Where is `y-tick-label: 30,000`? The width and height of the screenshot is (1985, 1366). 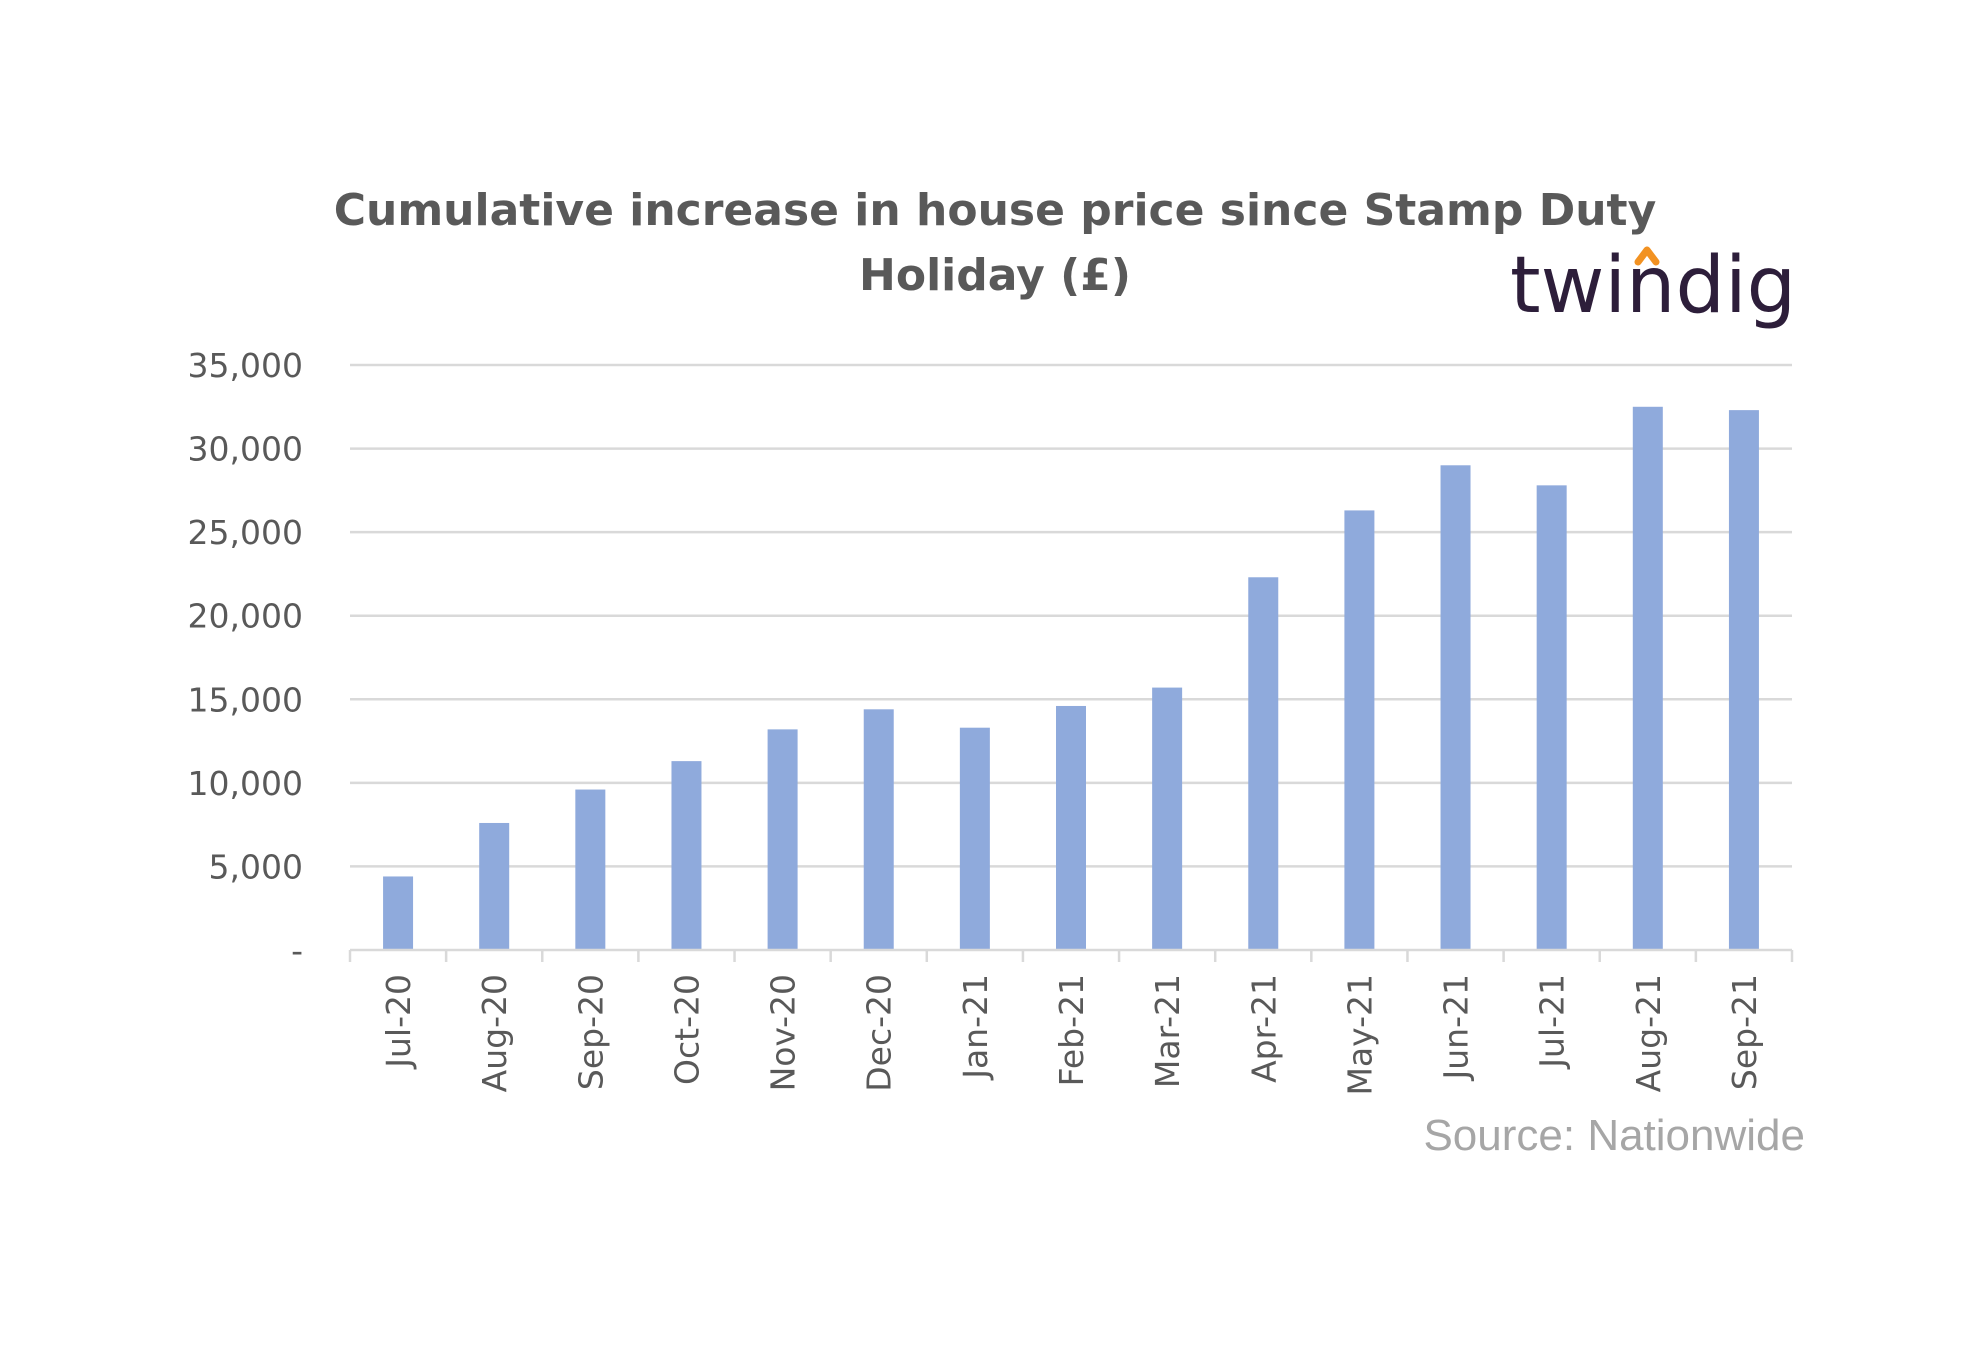 y-tick-label: 30,000 is located at coordinates (245, 449).